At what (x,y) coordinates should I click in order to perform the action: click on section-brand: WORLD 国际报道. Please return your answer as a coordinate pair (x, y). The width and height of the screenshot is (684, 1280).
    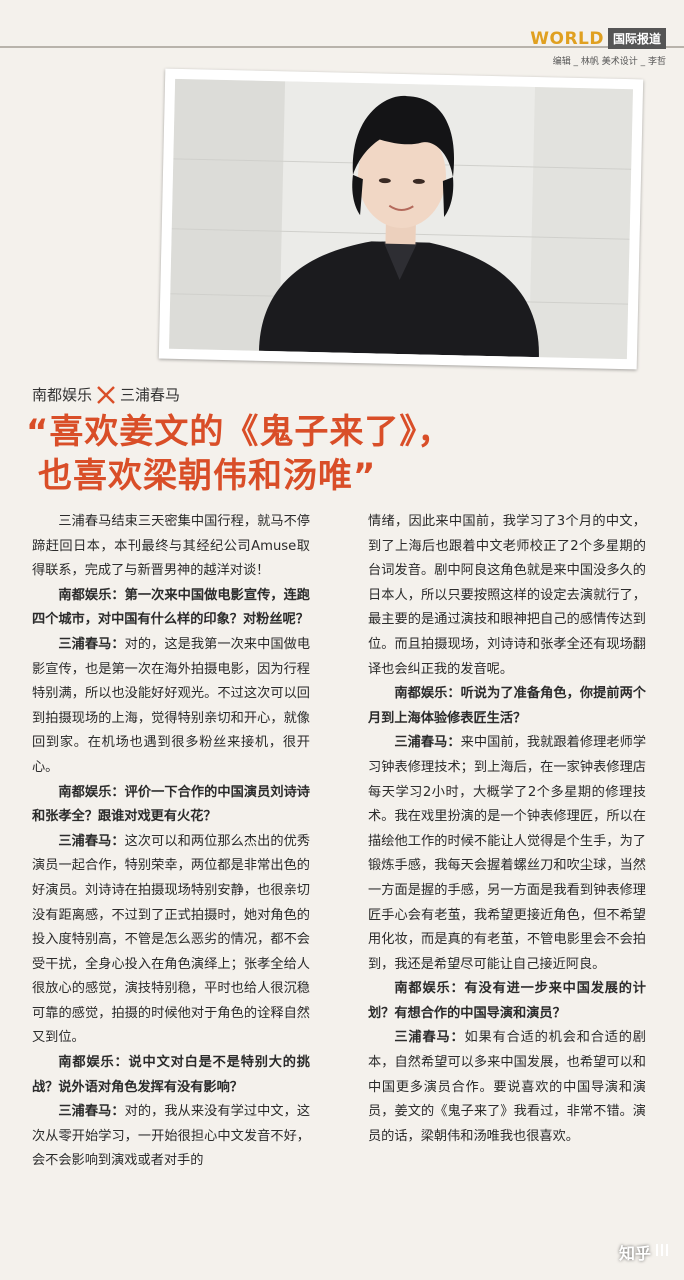
    Looking at the image, I should click on (598, 38).